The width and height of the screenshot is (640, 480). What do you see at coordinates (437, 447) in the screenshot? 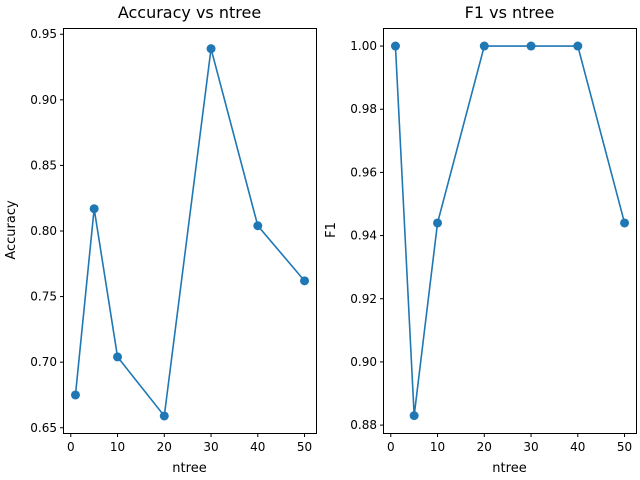
I see `f1-x-tick-label: 10` at bounding box center [437, 447].